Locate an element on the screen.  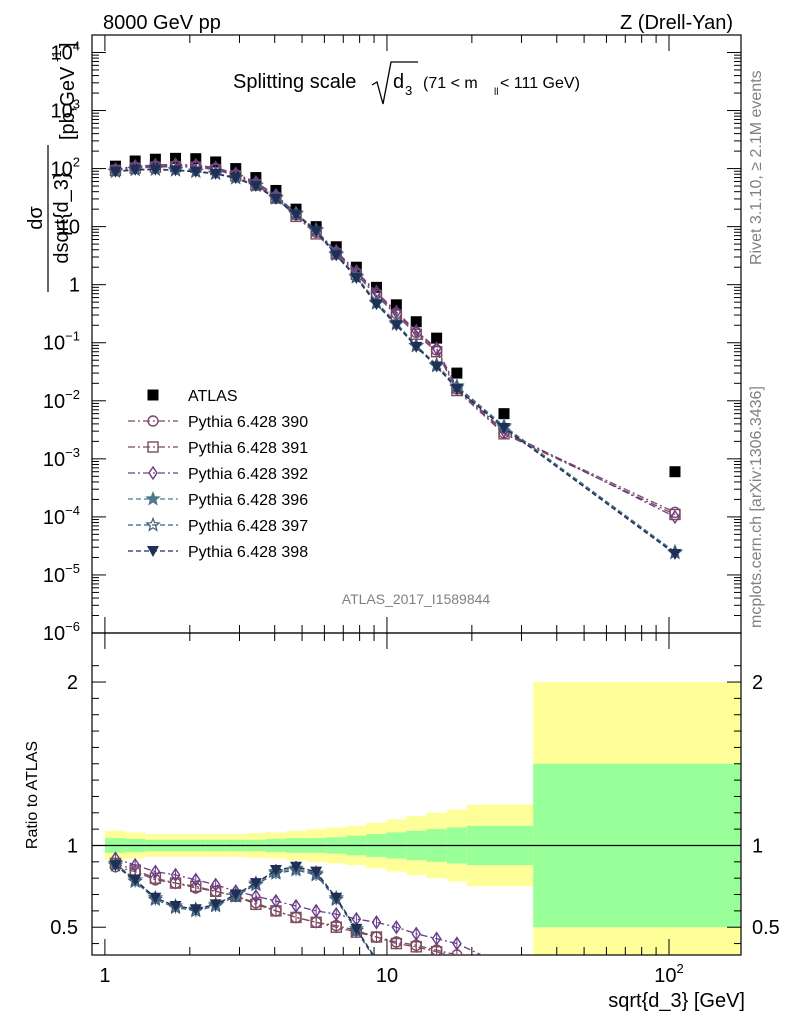
main-ytick-label-10: 10⁻⁶ is located at coordinates (61, 632).